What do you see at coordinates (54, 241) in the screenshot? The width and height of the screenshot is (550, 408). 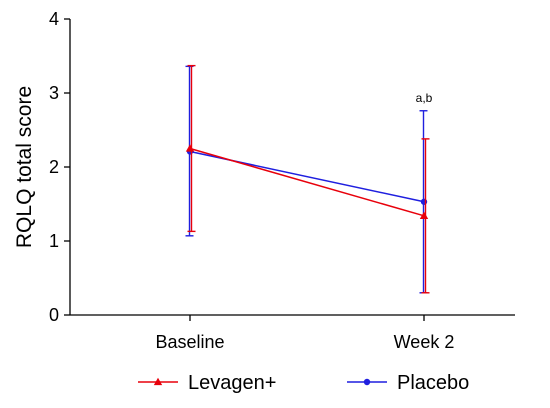 I see `y-tick-label: 1` at bounding box center [54, 241].